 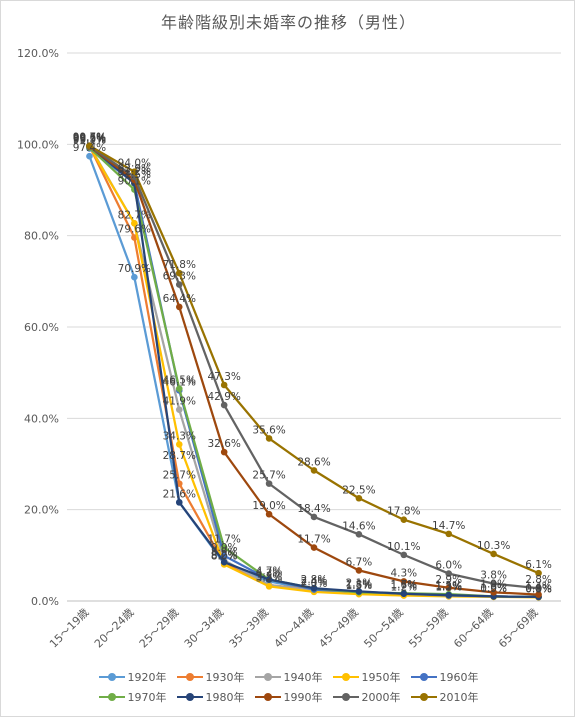 I want to click on x-tick-label: 40～44歳, so click(x=294, y=628).